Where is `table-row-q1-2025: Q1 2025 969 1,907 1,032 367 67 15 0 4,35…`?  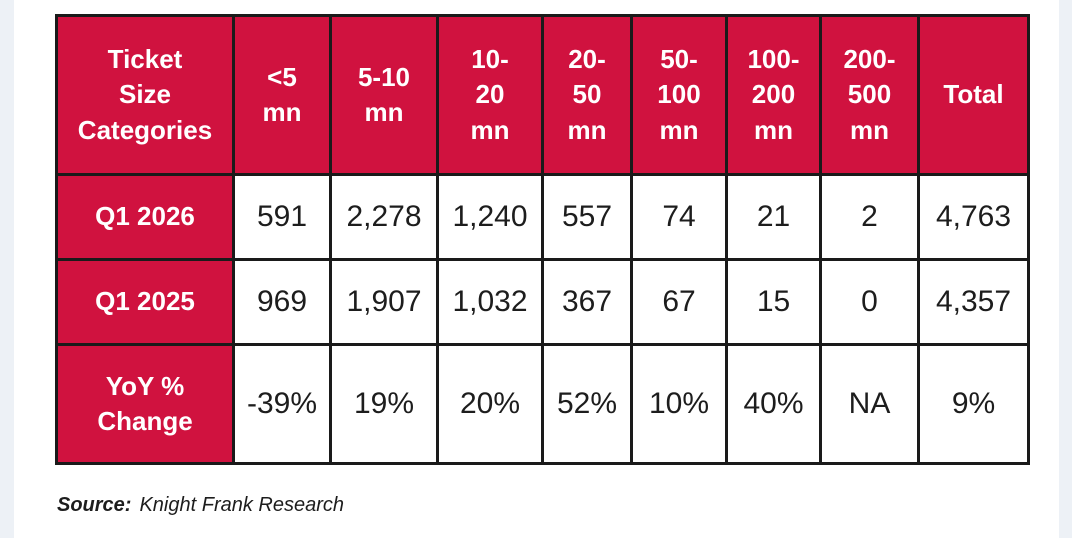 table-row-q1-2025: Q1 2025 969 1,907 1,032 367 67 15 0 4,35… is located at coordinates (542, 302).